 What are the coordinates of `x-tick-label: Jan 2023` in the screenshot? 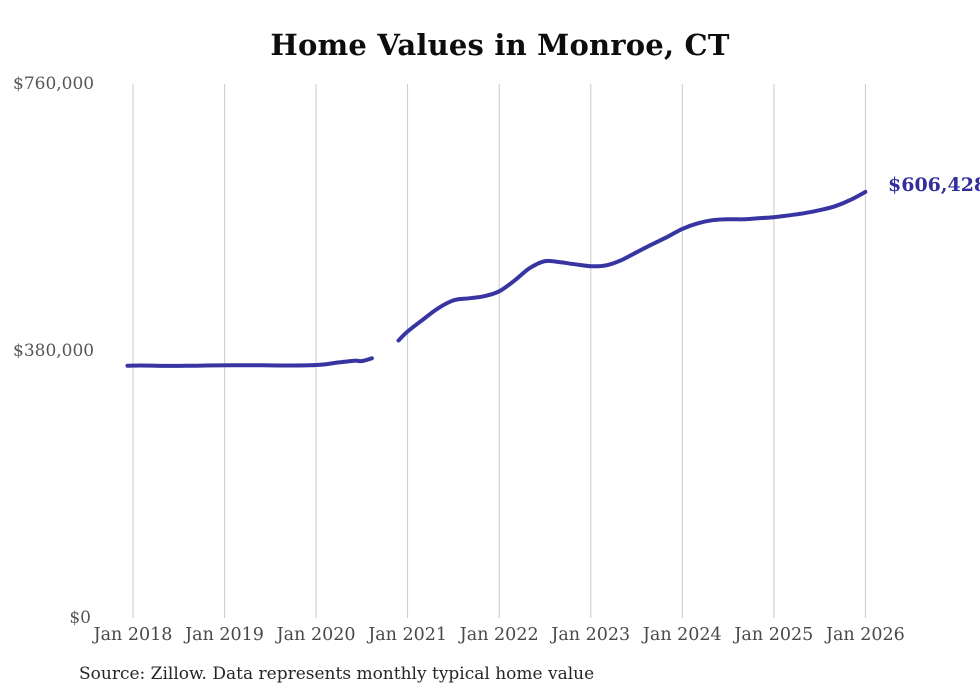 It's located at (591, 635).